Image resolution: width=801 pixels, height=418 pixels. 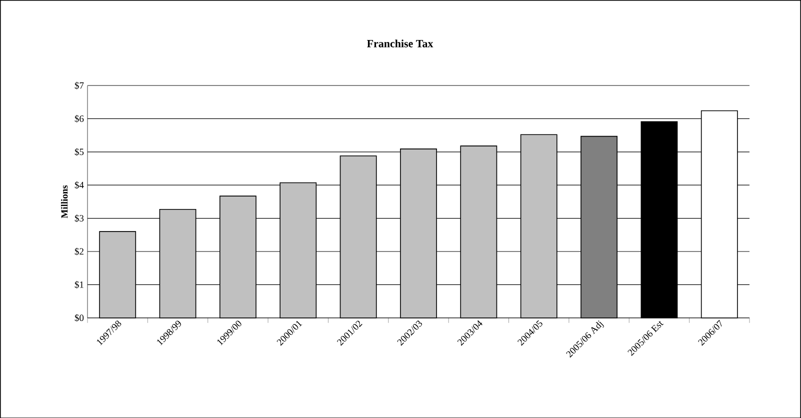 What do you see at coordinates (79, 251) in the screenshot?
I see `y-tick-label: $2` at bounding box center [79, 251].